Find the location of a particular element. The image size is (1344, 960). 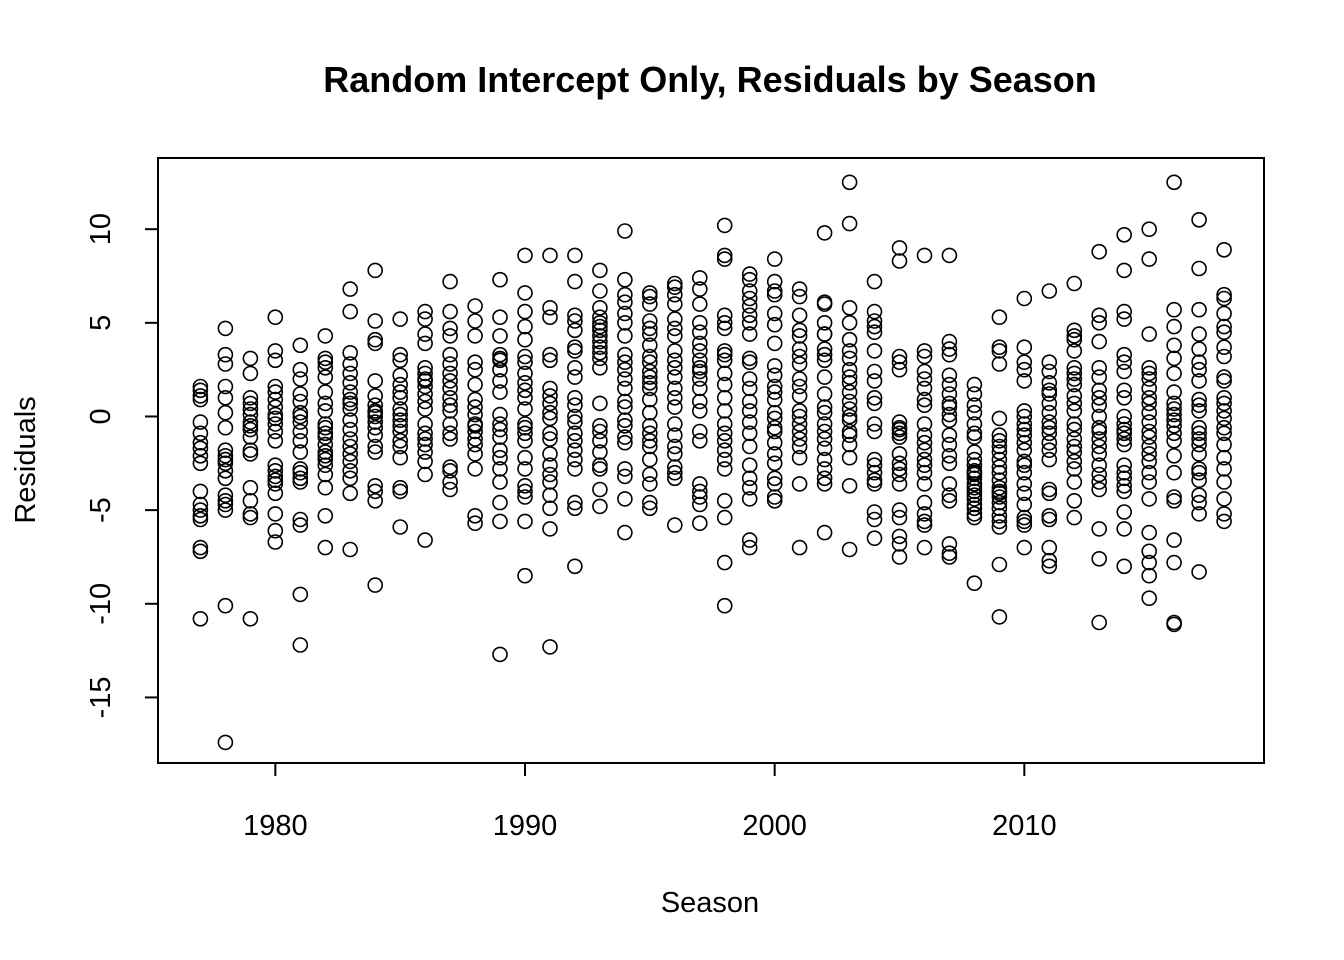

y-tick-label: 5 is located at coordinates (101, 323).